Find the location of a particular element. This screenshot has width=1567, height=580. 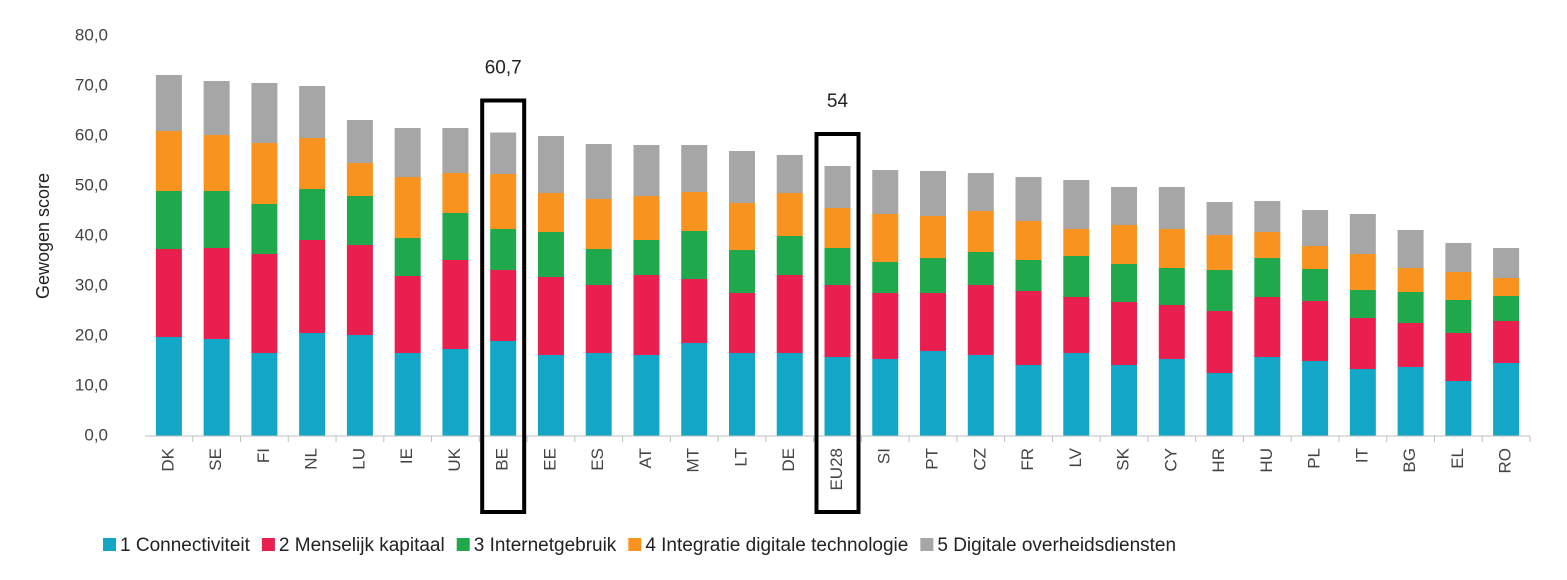

y-tick-label: 10,0 is located at coordinates (91, 384).